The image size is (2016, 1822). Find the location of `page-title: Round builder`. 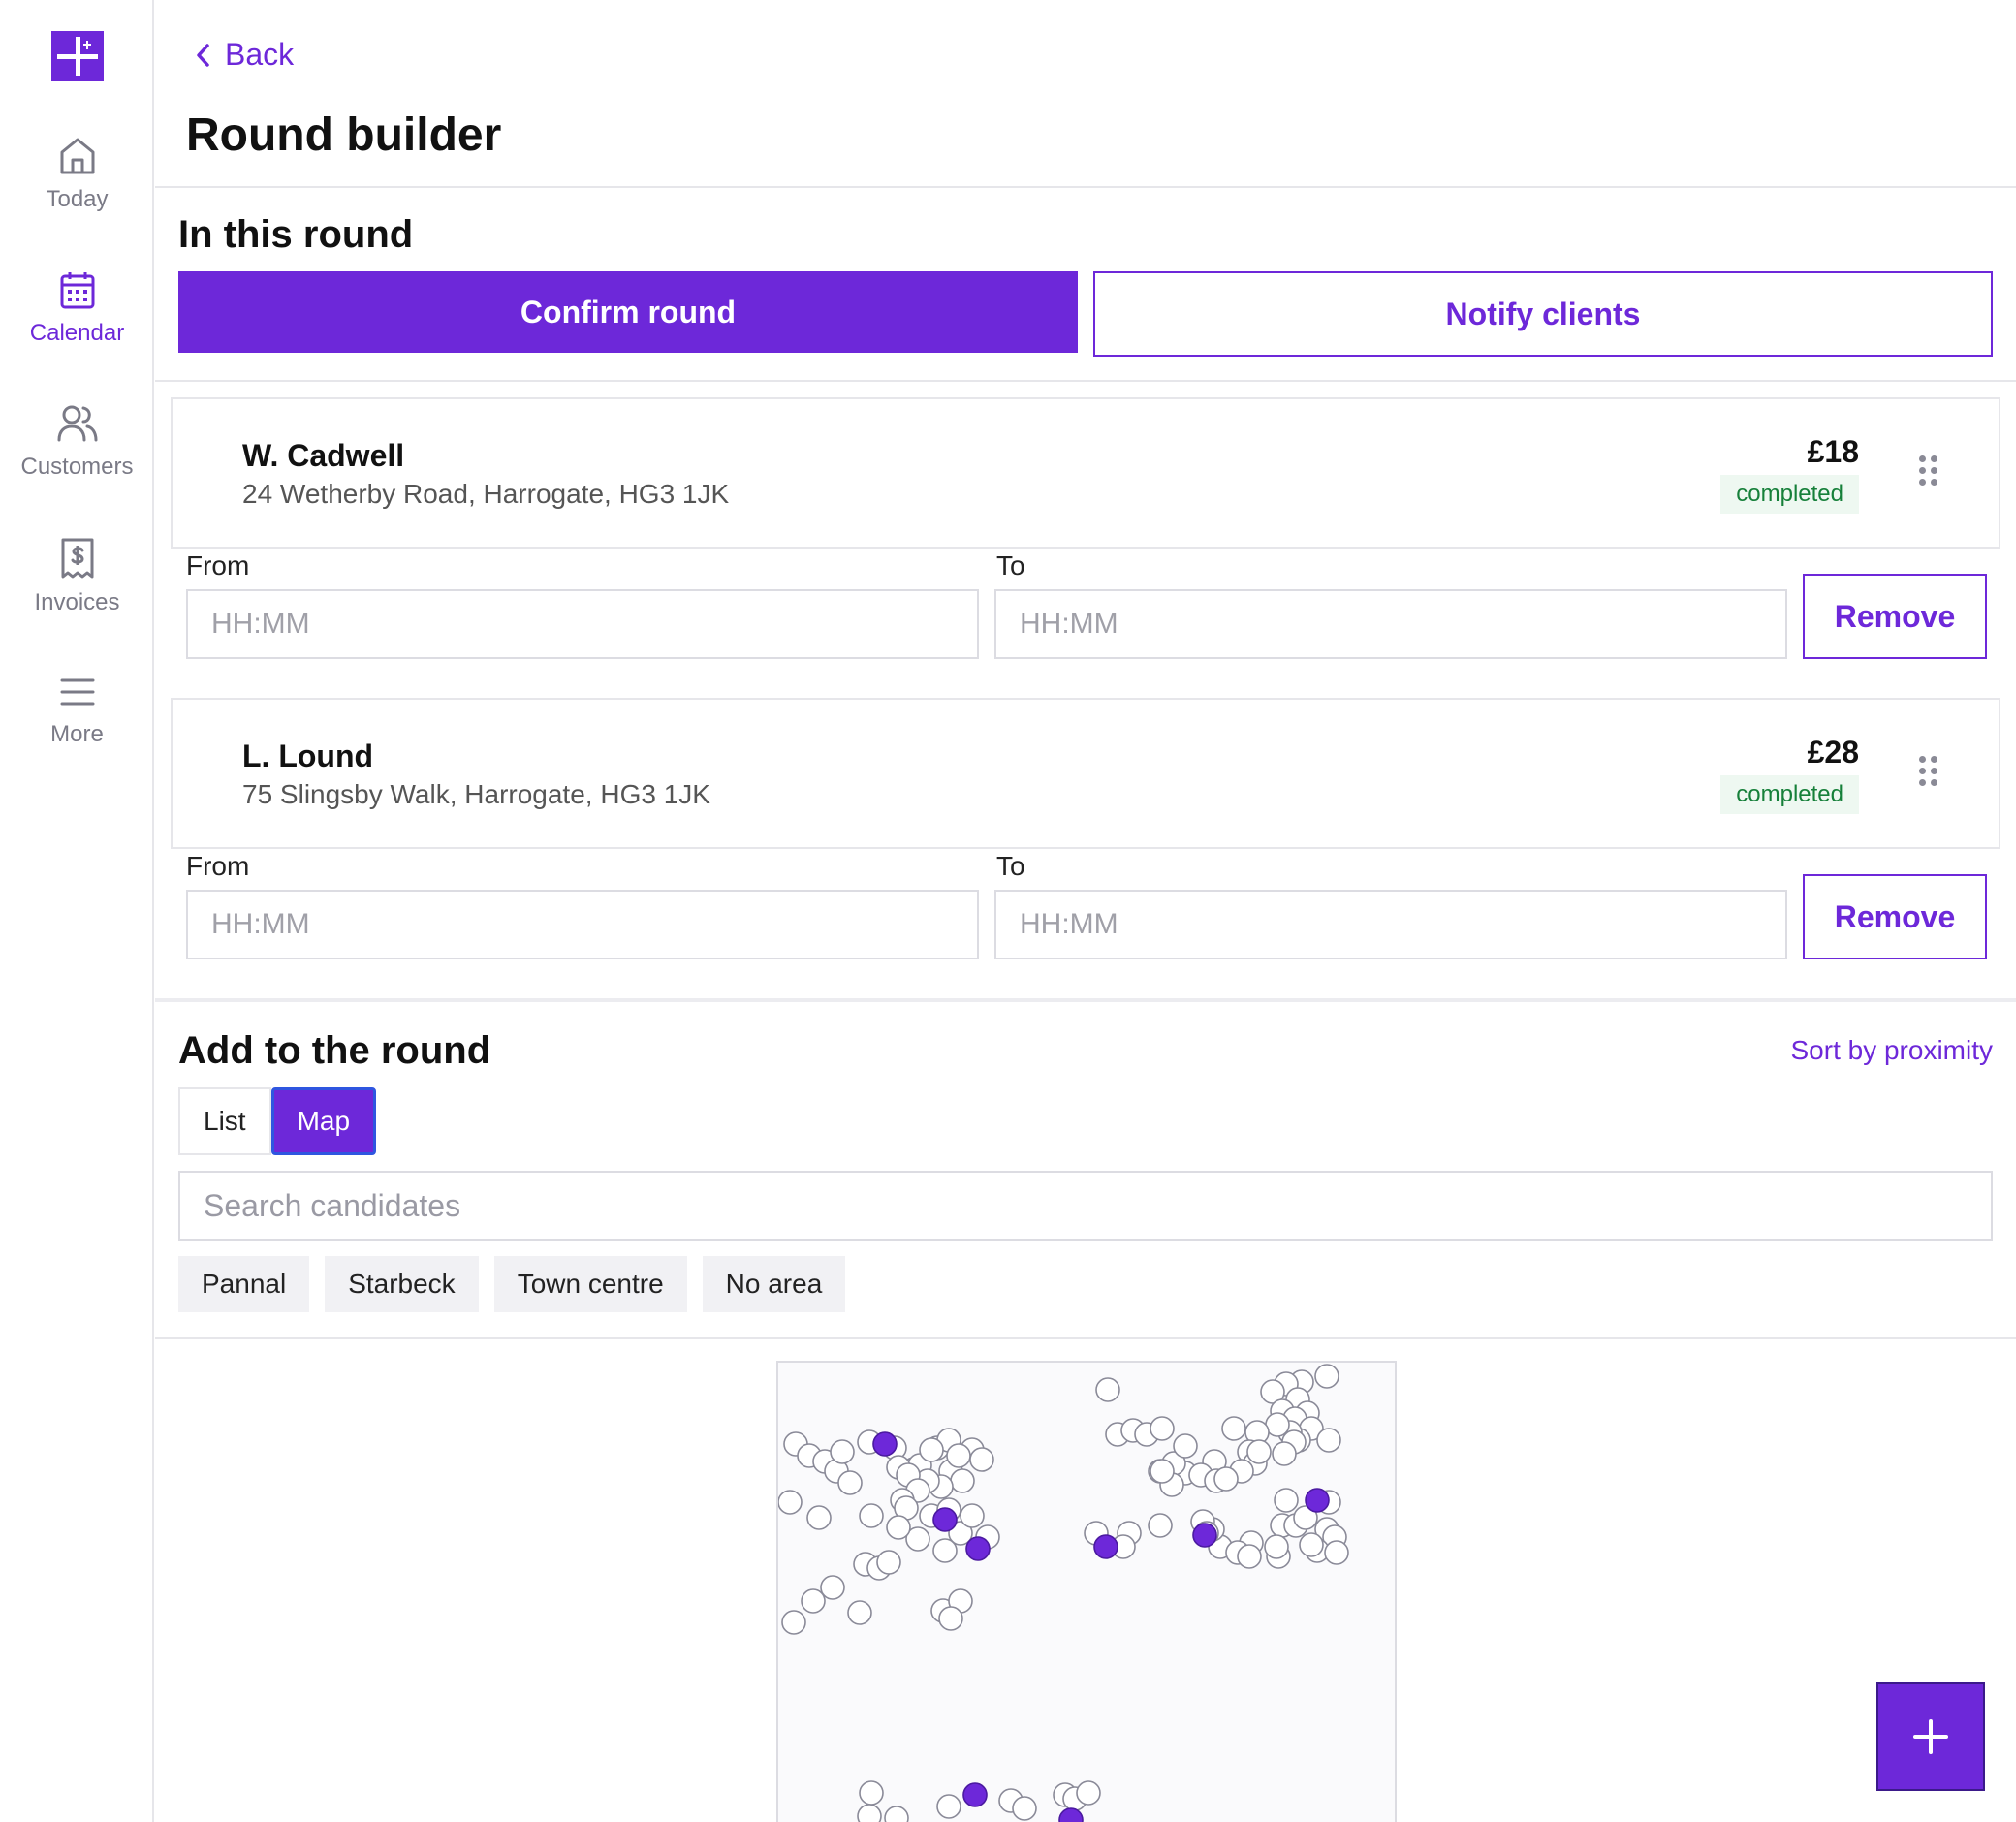

page-title: Round builder is located at coordinates (344, 135).